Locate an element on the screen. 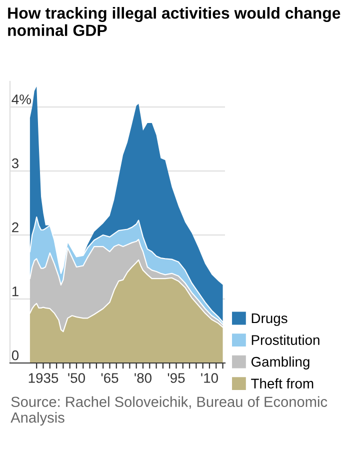 The width and height of the screenshot is (353, 469). y-tick-label: 3 is located at coordinates (15, 163).